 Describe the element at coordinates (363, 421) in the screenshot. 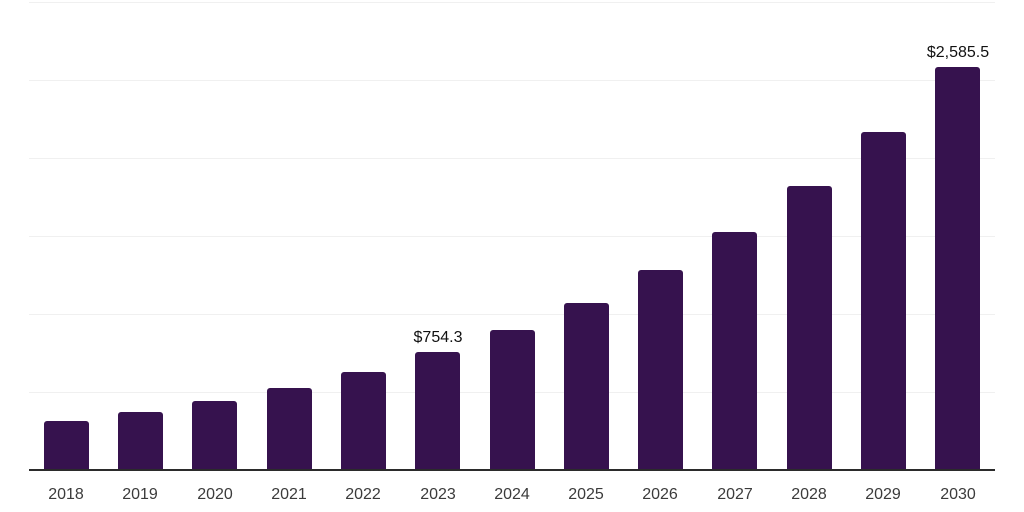

I see `bar-2022` at that location.